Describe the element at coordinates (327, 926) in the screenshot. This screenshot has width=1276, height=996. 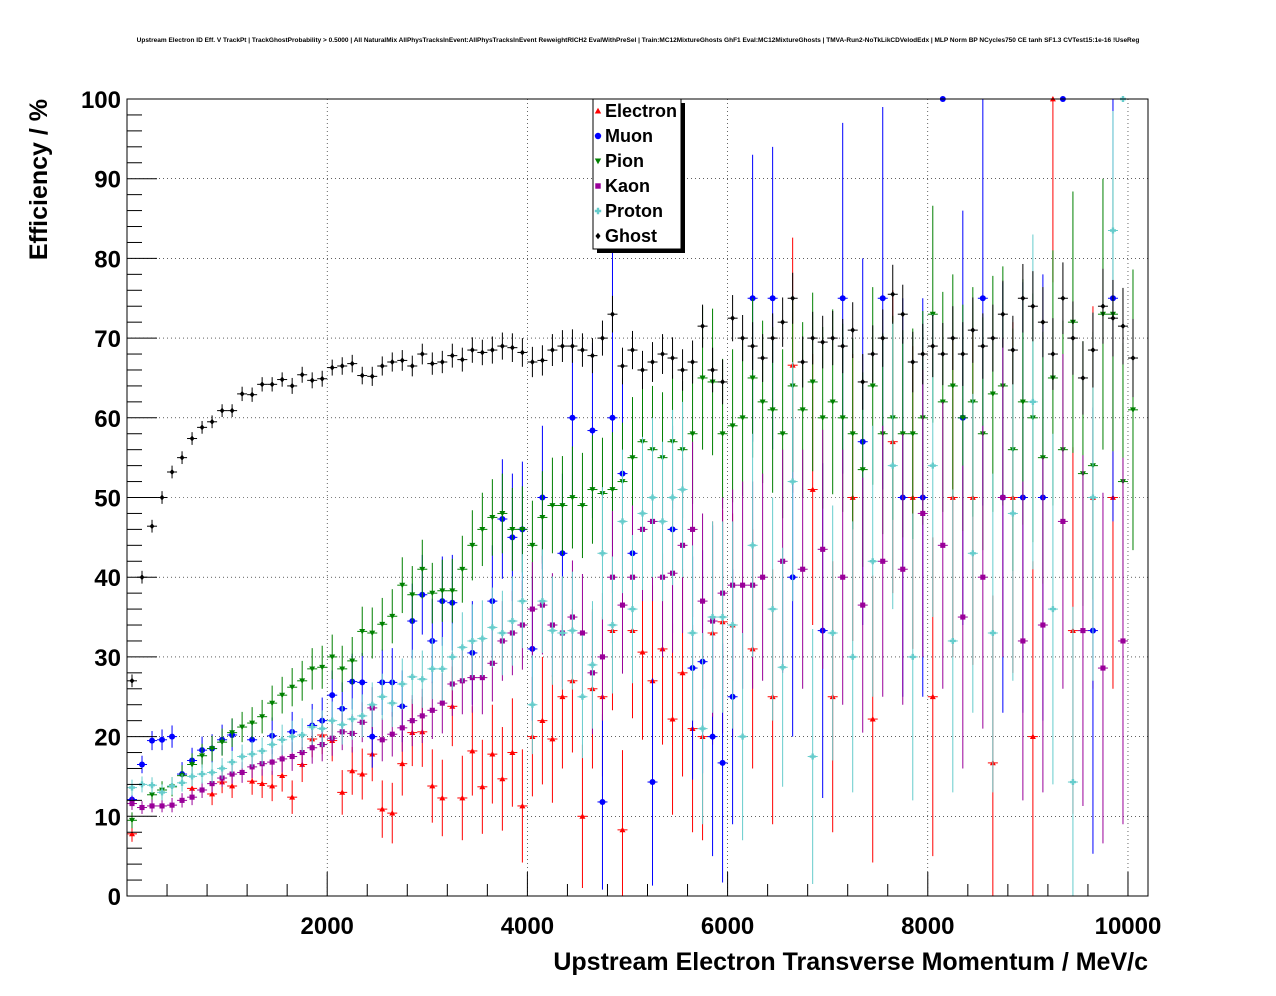
I see `x-tick-label: 2000` at that location.